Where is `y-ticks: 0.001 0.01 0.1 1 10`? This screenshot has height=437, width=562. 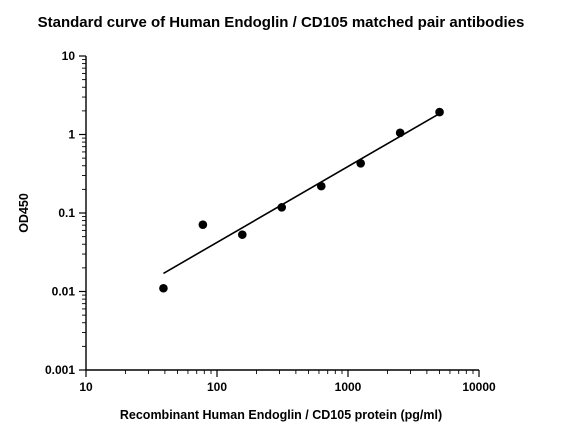 y-ticks: 0.001 0.01 0.1 1 10 is located at coordinates (65, 213).